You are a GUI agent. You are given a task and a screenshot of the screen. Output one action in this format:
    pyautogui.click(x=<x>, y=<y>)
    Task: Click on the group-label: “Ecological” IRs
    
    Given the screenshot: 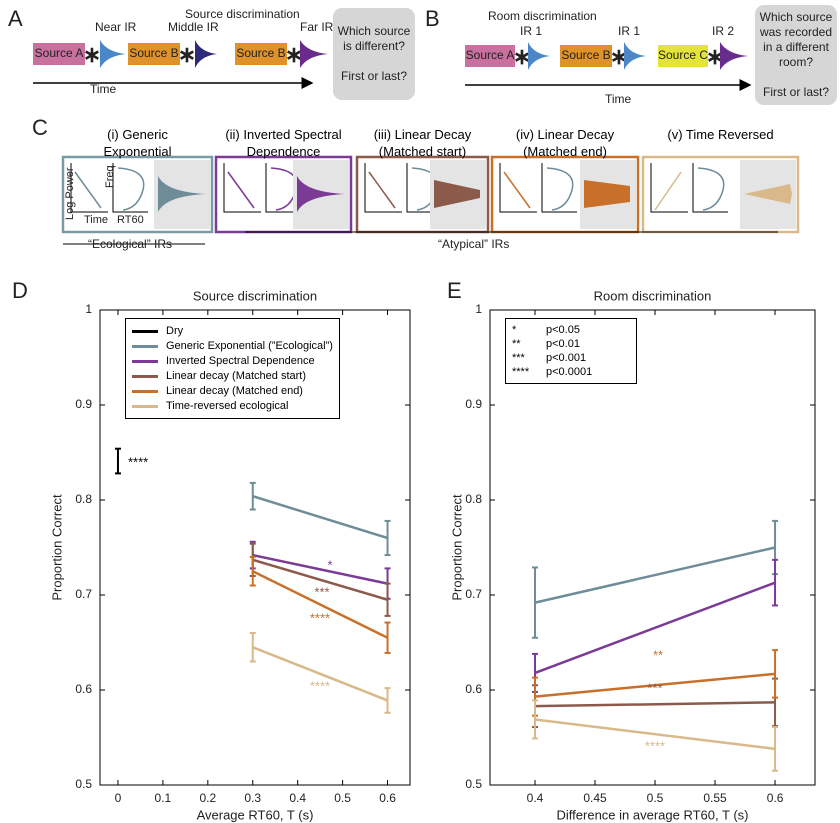 What is the action you would take?
    pyautogui.click(x=130, y=244)
    